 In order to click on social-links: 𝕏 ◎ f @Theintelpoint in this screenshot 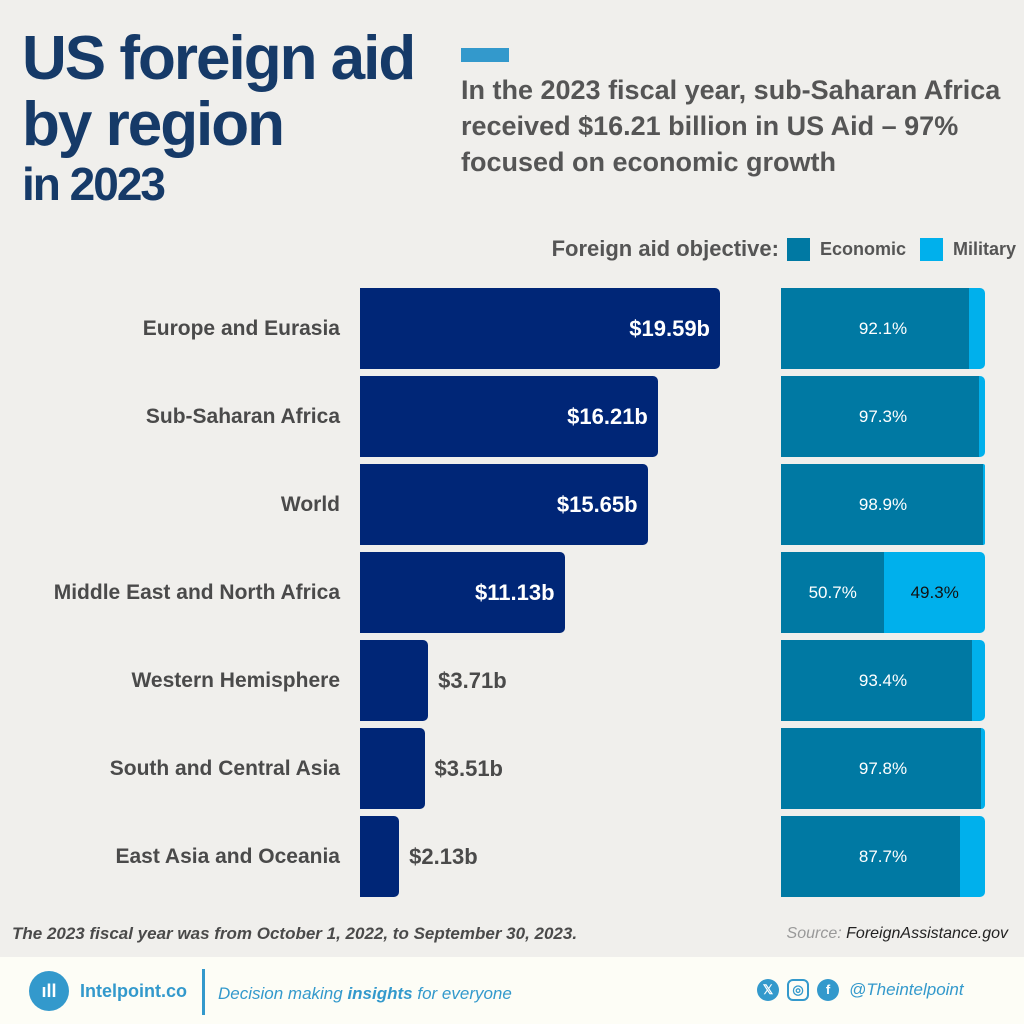, I will do `click(860, 990)`.